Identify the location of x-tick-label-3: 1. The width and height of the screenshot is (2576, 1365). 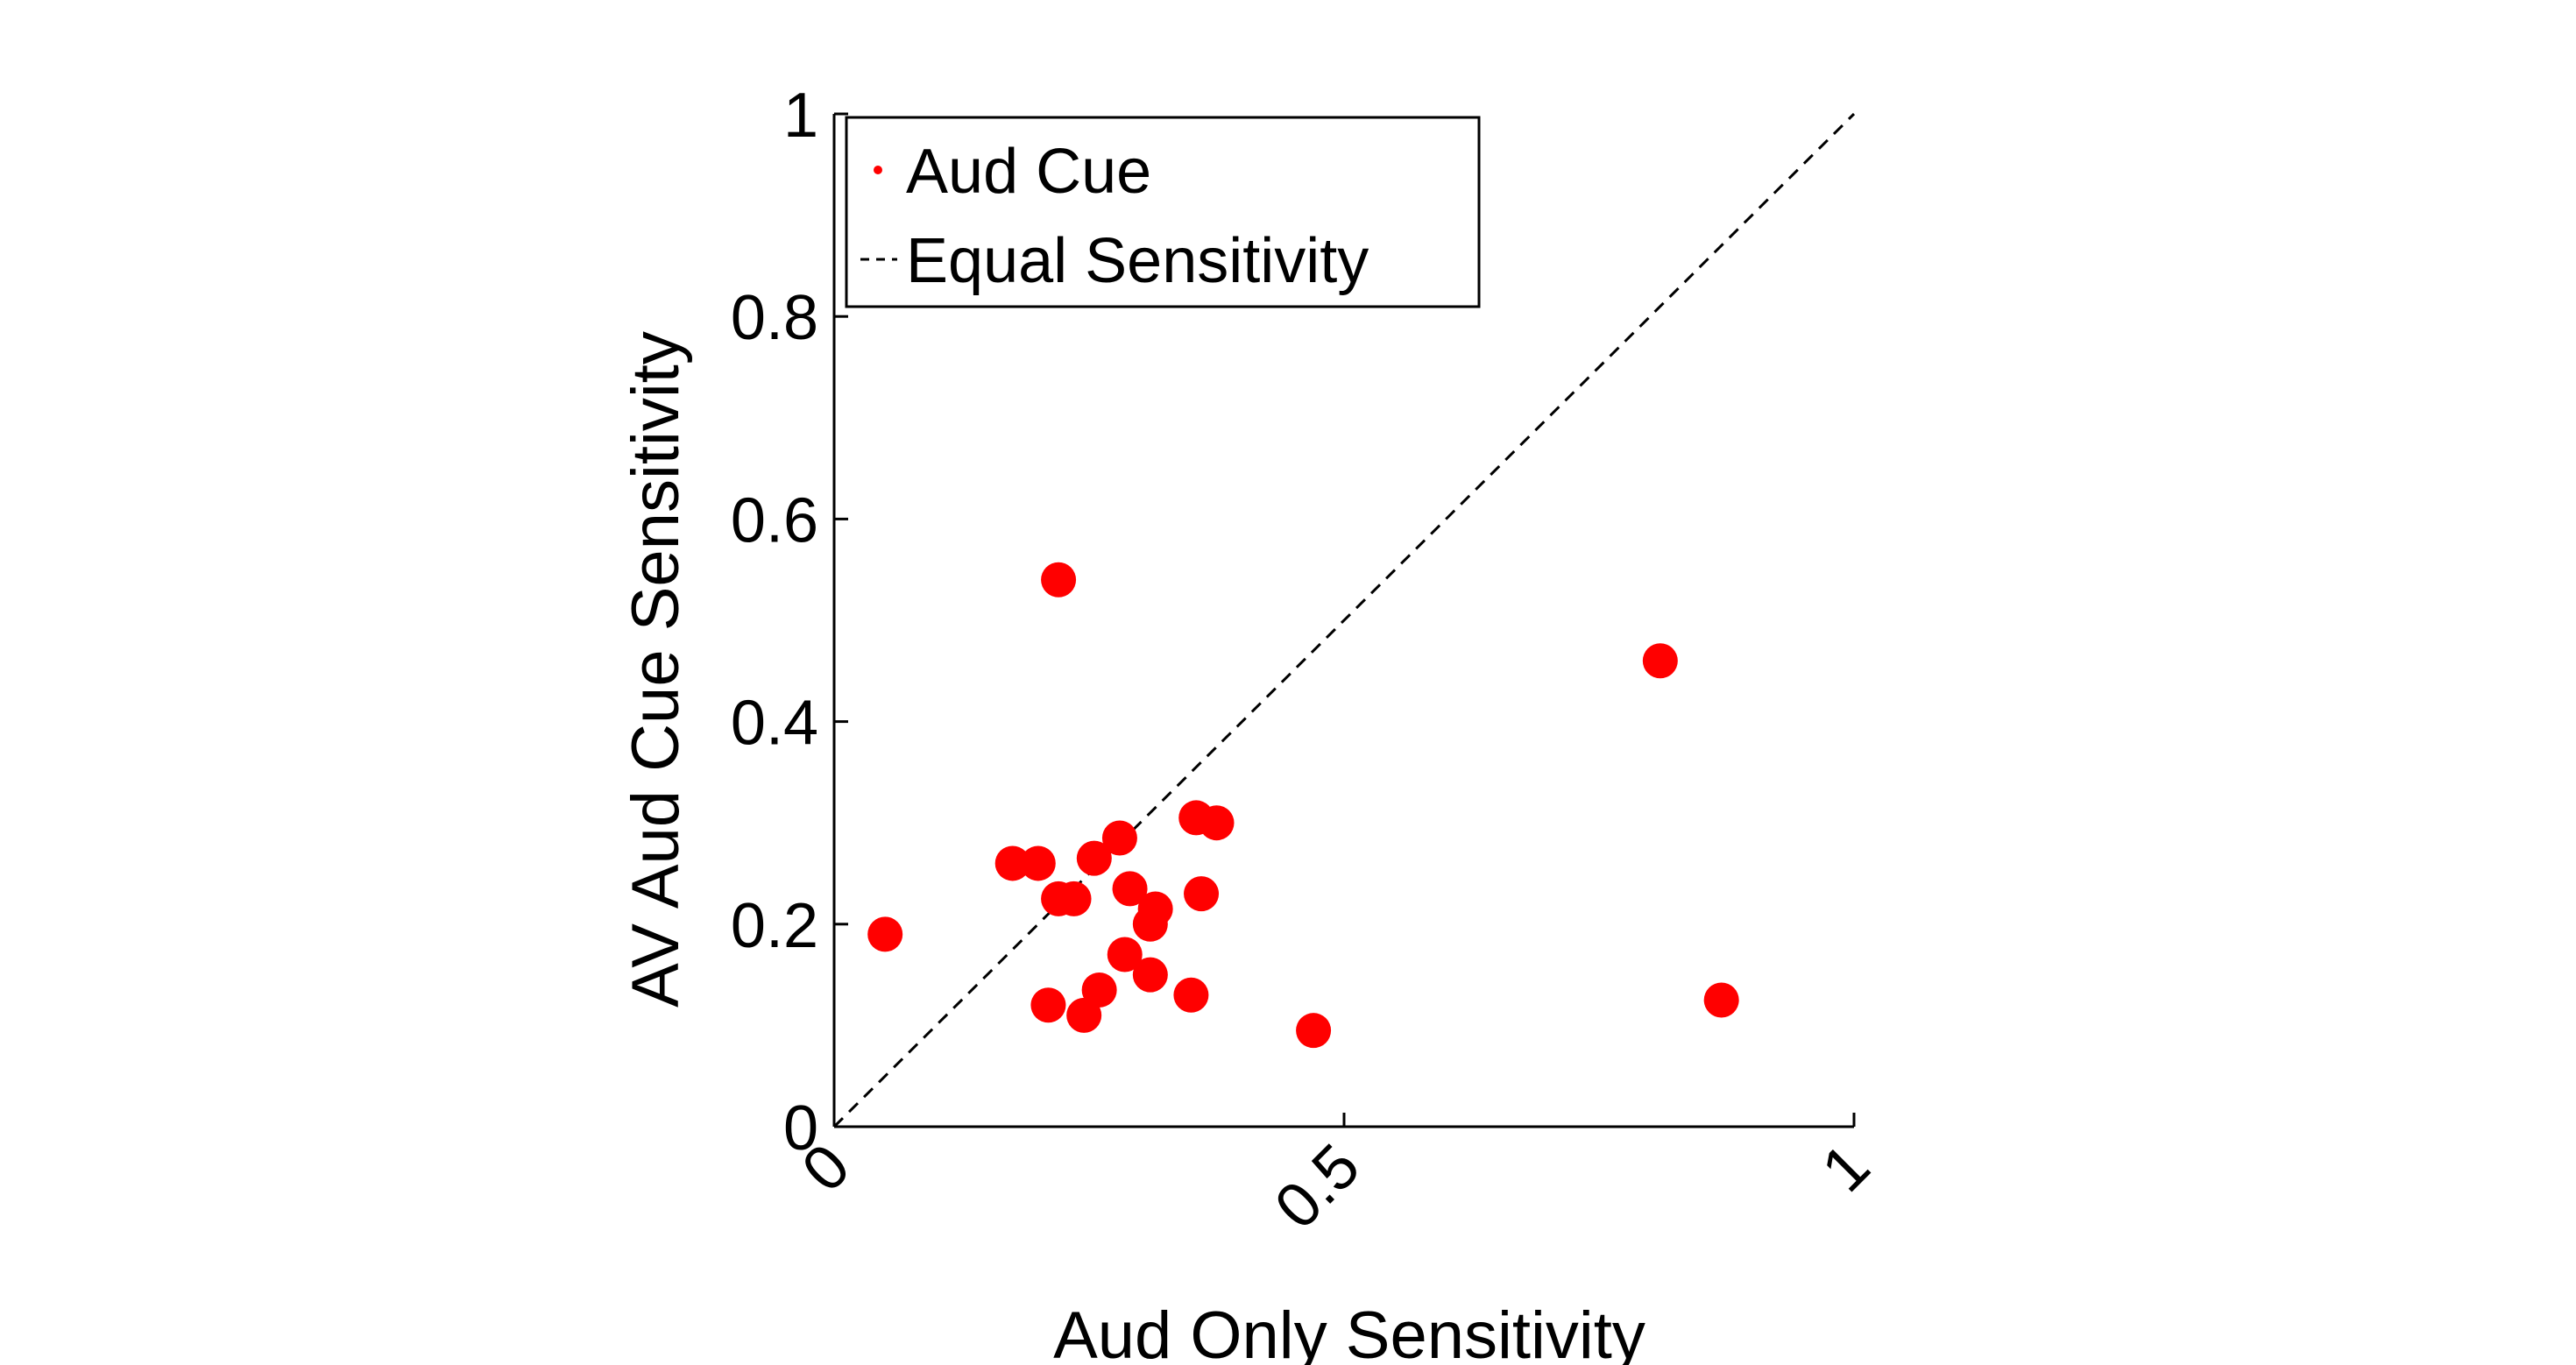
(1845, 1168).